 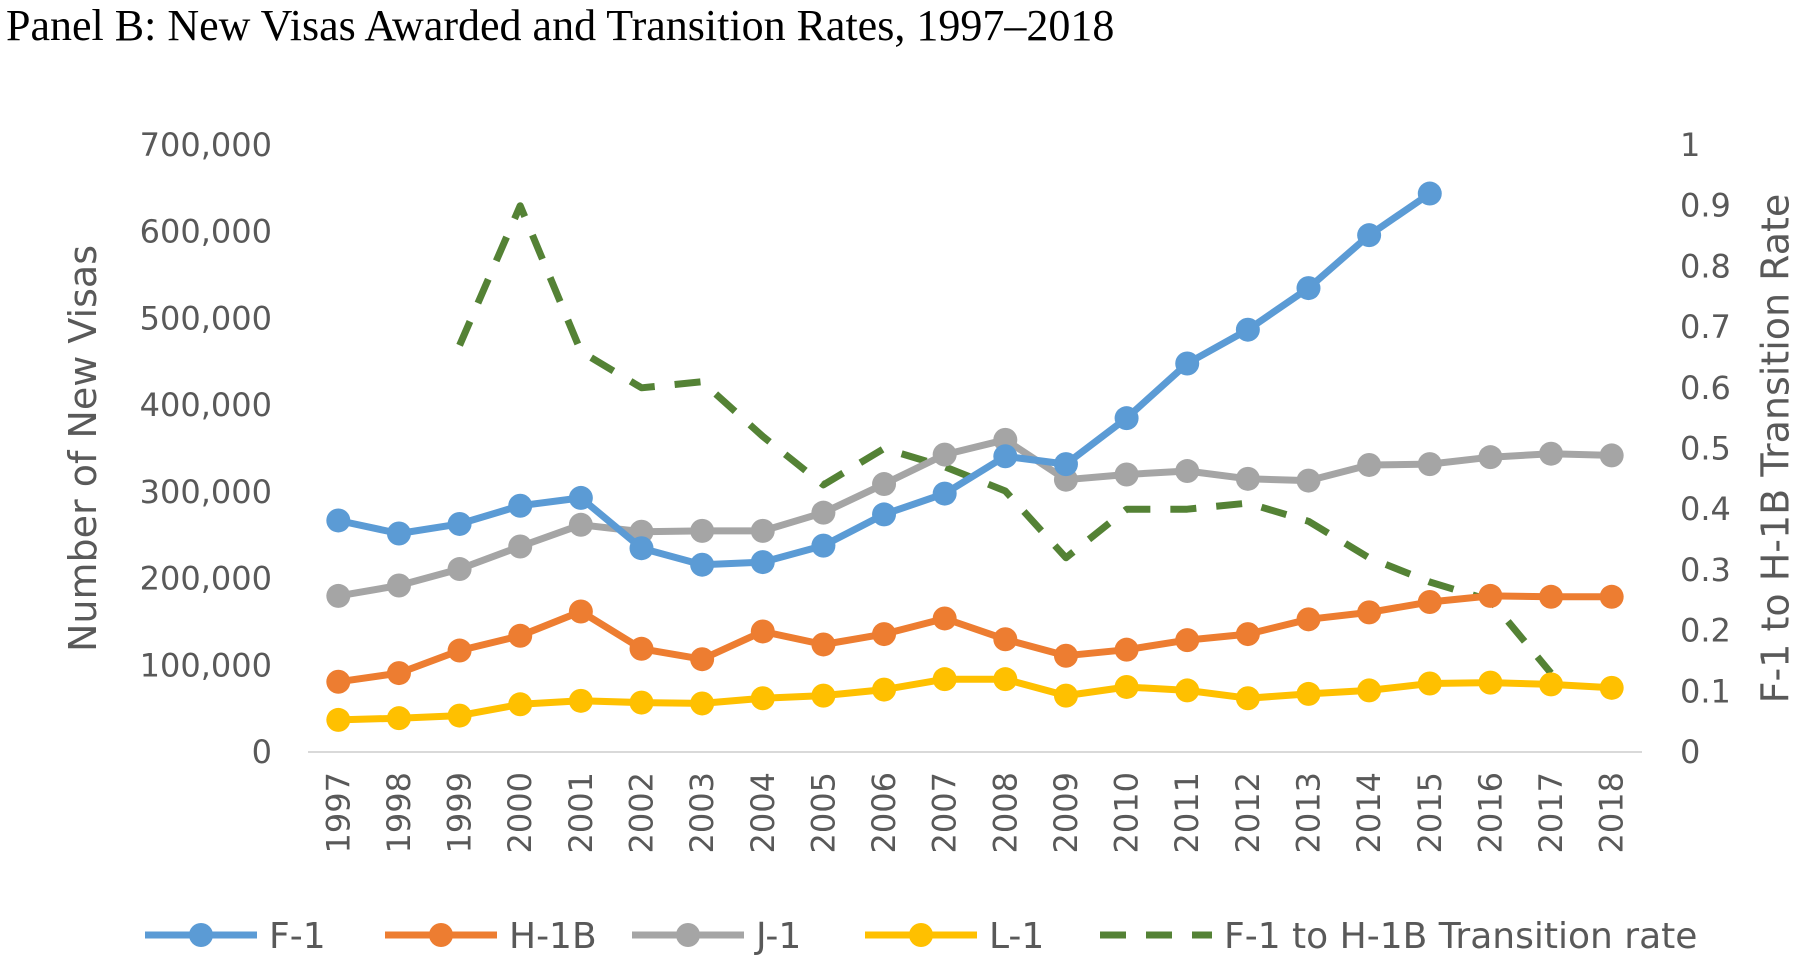 I want to click on x-tick-label: 2005, so click(x=823, y=812).